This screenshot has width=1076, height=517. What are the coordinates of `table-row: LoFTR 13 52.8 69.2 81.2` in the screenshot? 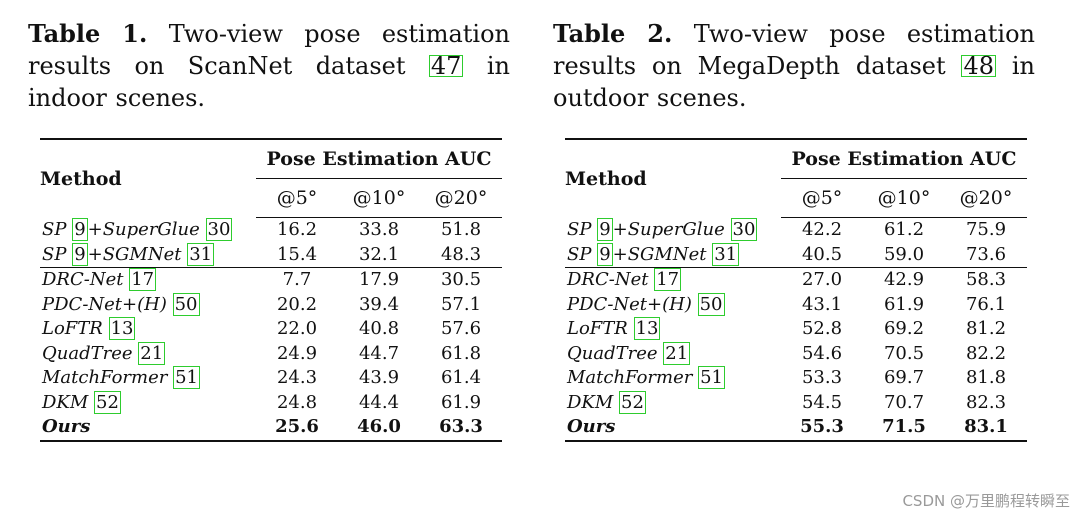 It's located at (796, 329).